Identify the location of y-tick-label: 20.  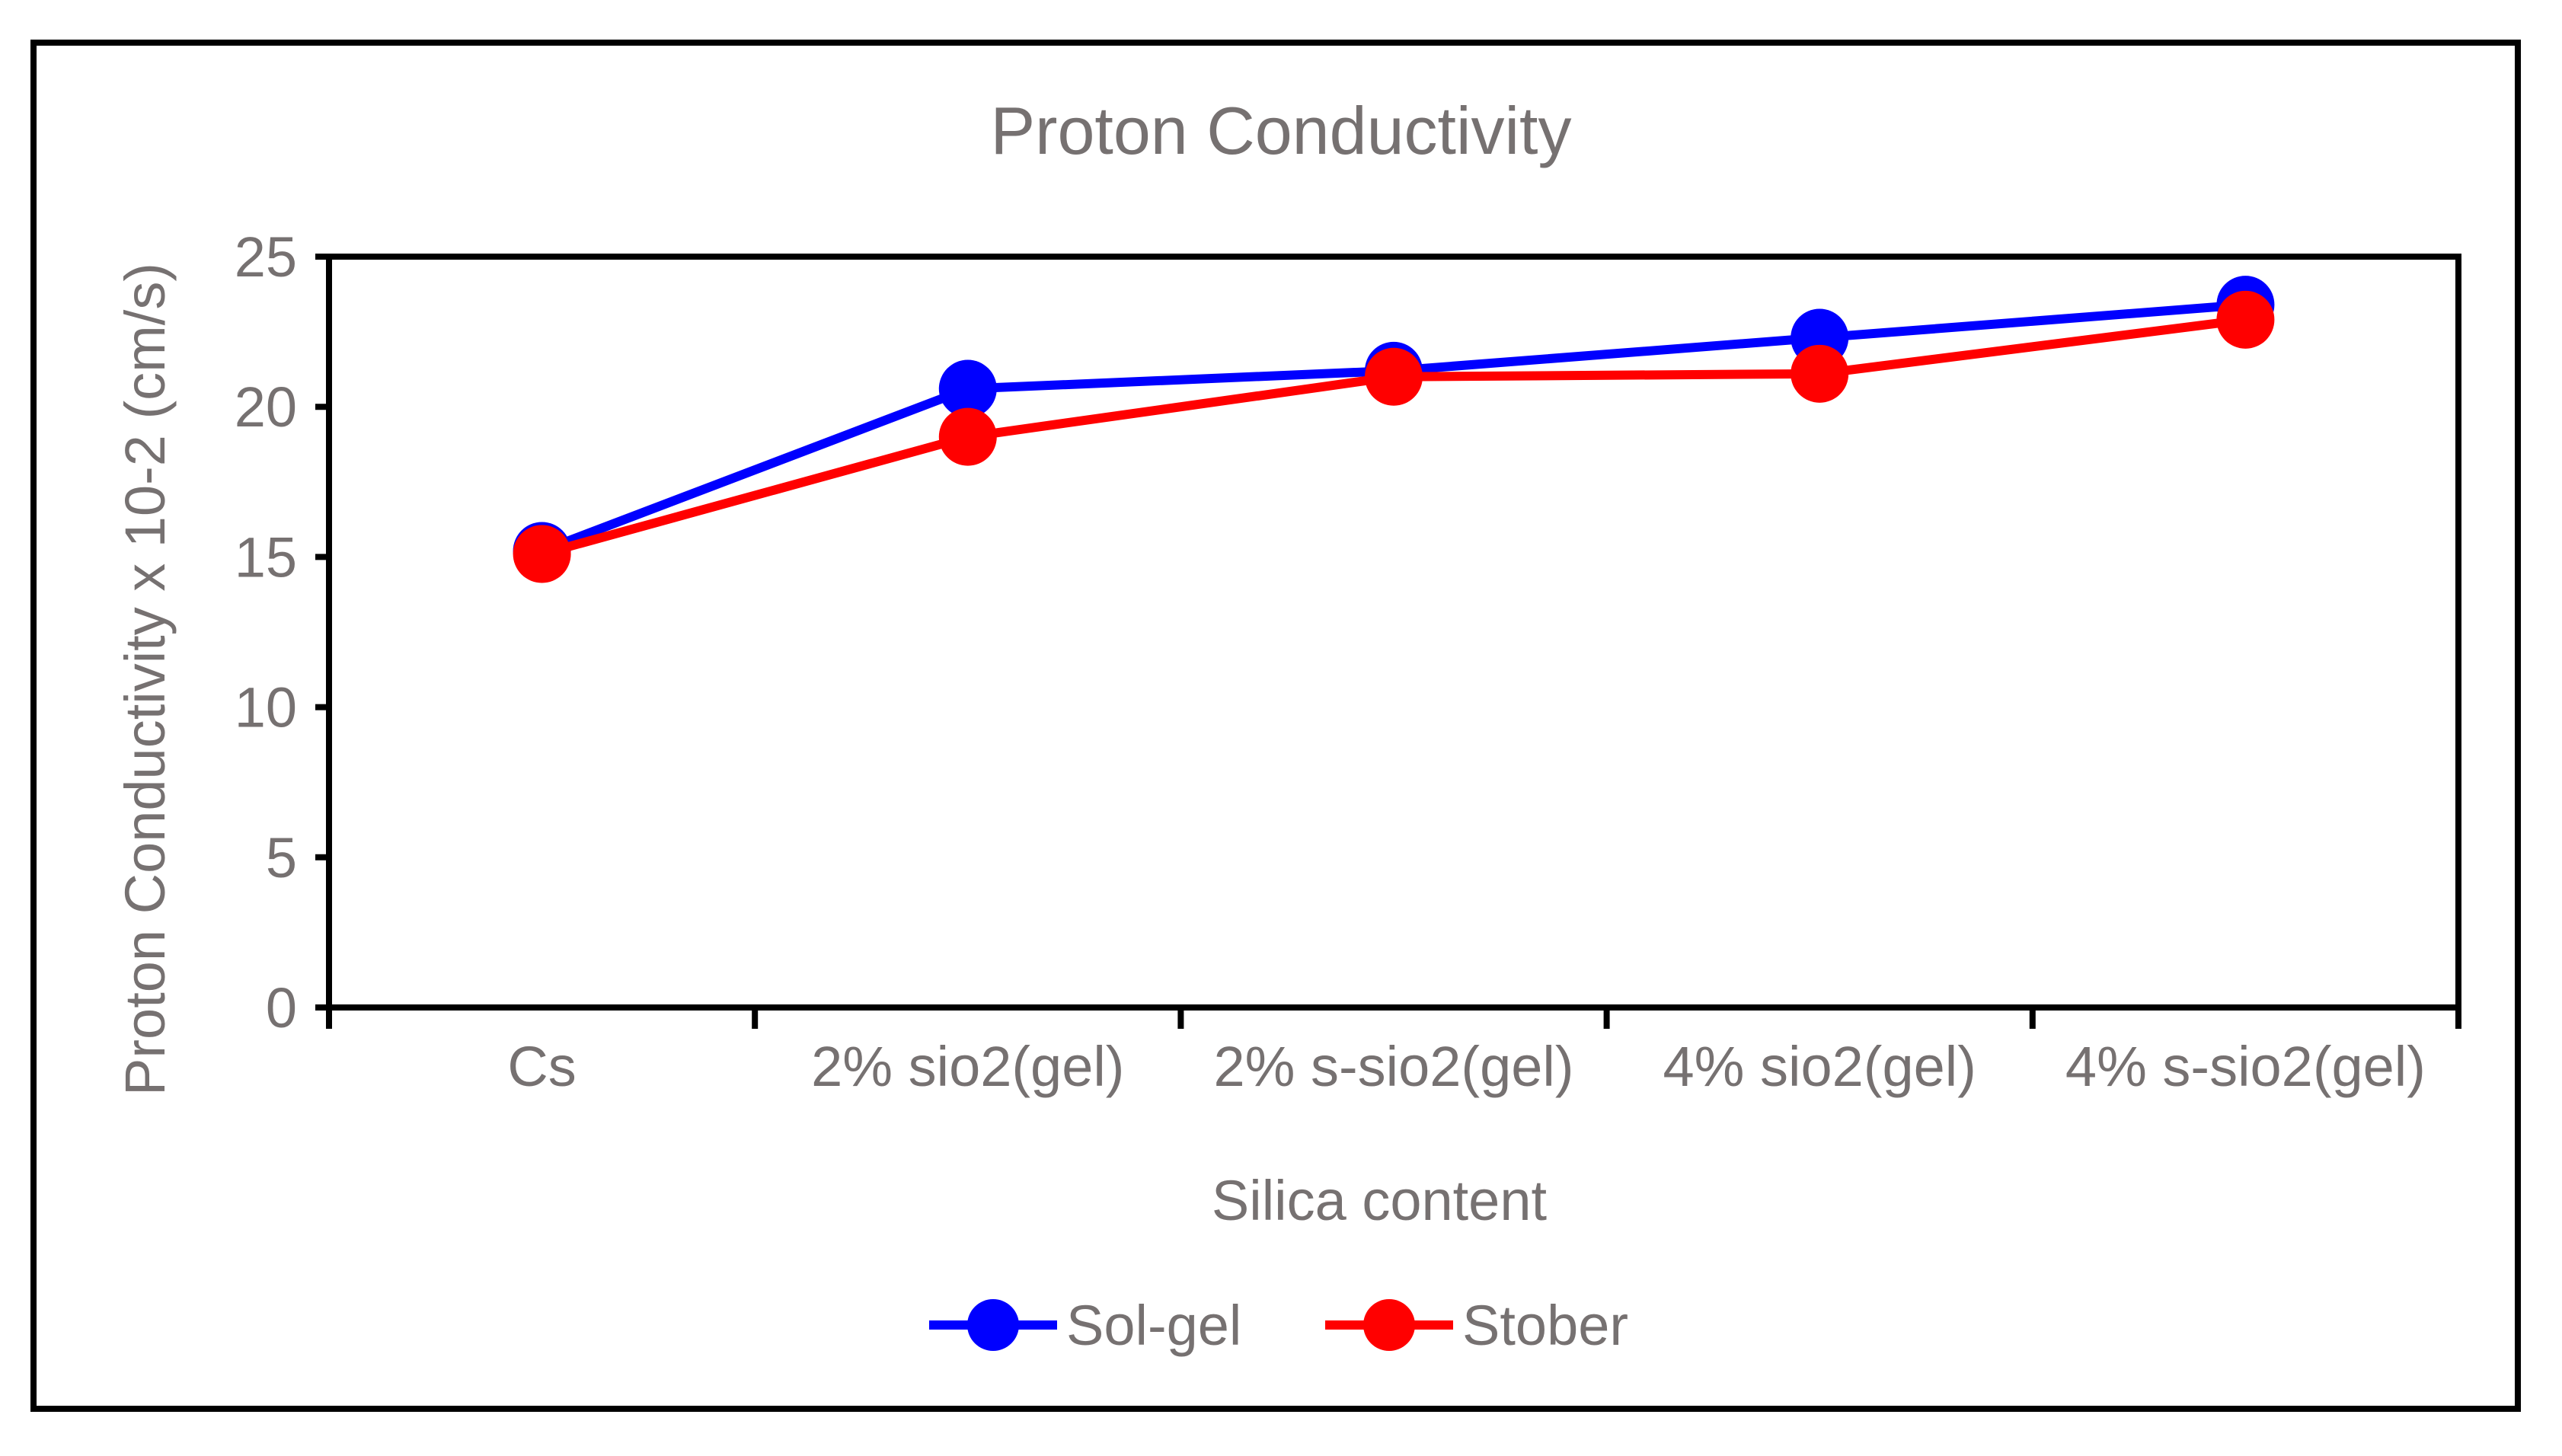
(266, 407).